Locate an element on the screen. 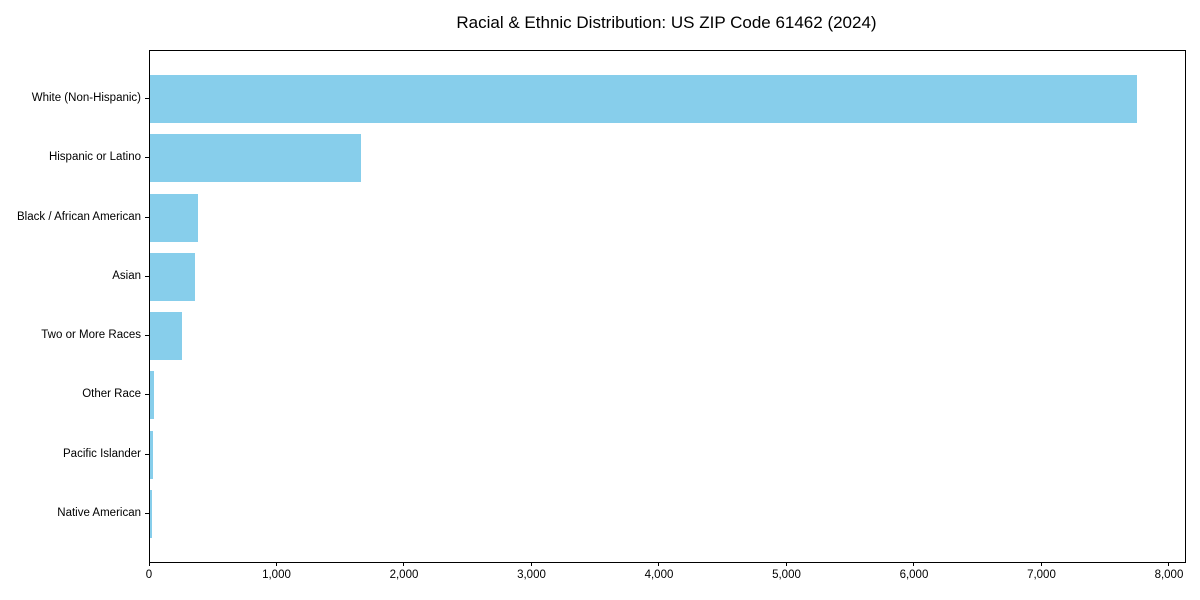  y-tick-label: Two or More Races is located at coordinates (91, 335).